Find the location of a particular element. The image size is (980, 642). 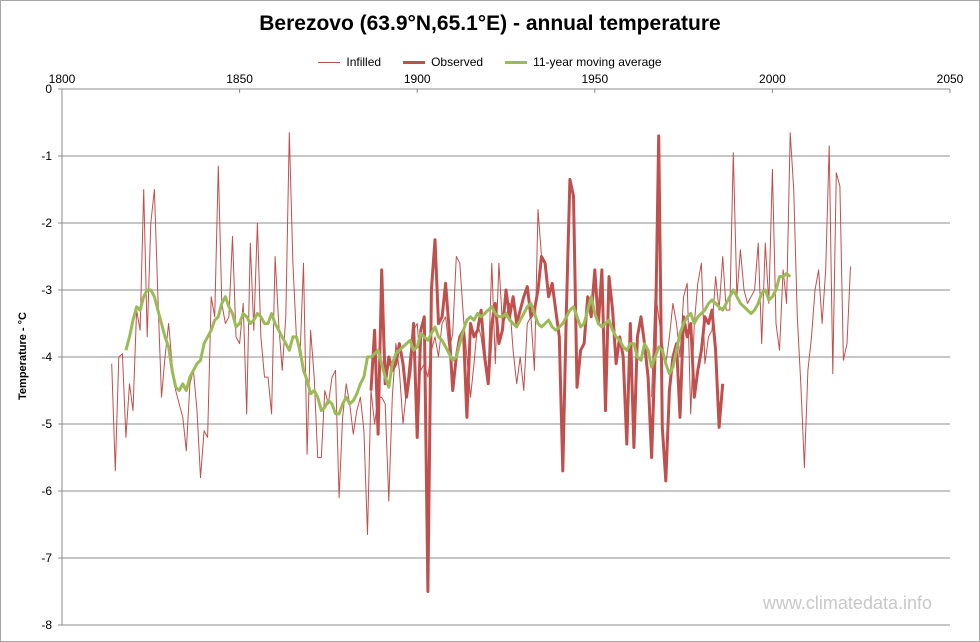

legend-item-moving-average: 11-year moving average is located at coordinates (583, 62).